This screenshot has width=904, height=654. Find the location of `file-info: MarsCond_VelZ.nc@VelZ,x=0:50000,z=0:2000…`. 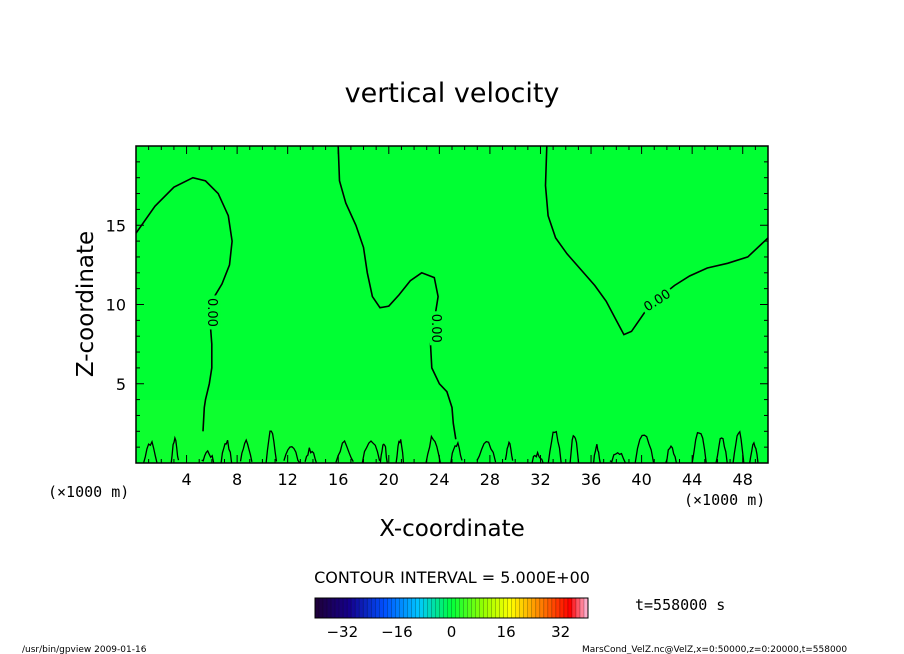

file-info: MarsCond_VelZ.nc@VelZ,x=0:50000,z=0:2000… is located at coordinates (714, 649).